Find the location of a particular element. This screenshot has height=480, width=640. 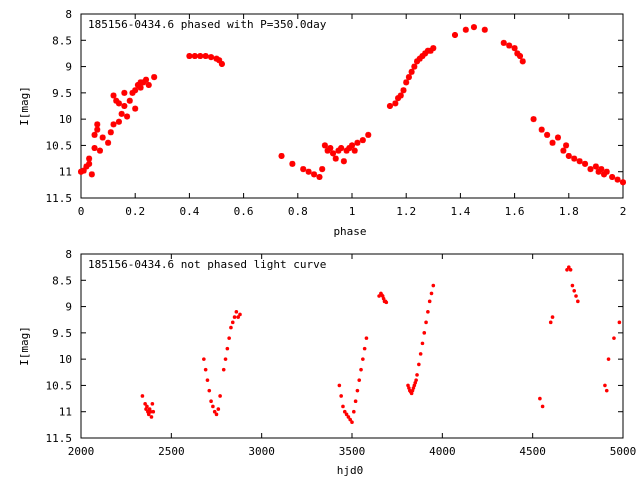

x-tick-label: 0 is located at coordinates (81, 211).